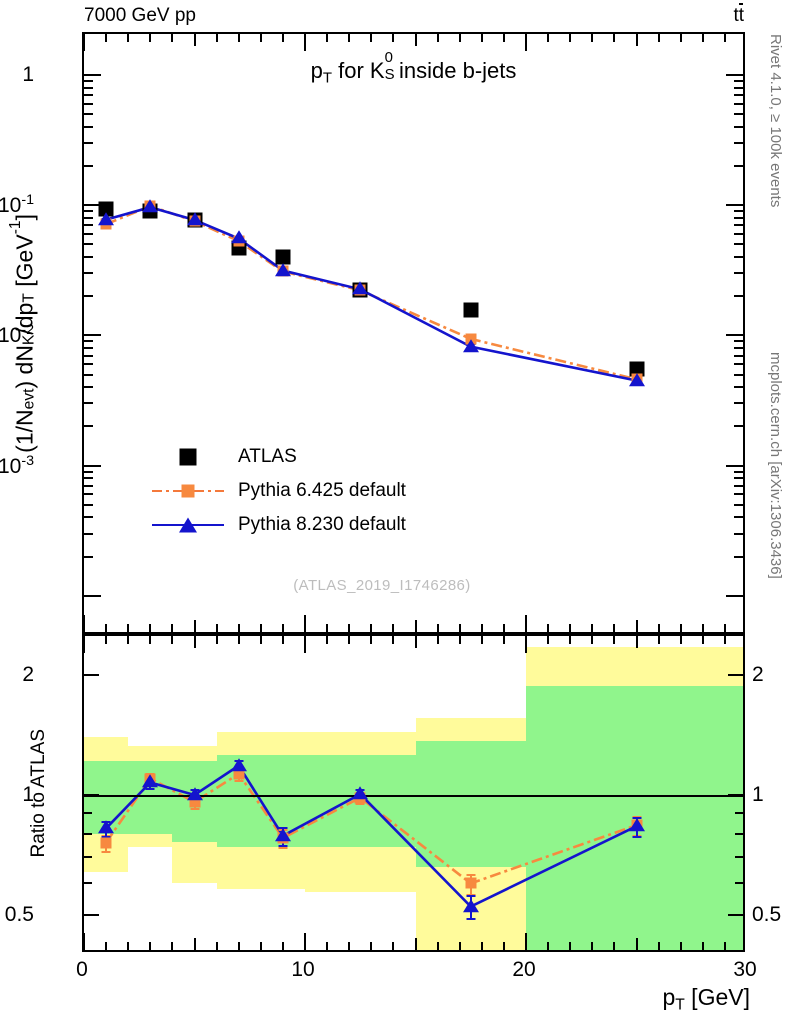  Describe the element at coordinates (17, 465) in the screenshot. I see `y-tick-label-1e-3: 10⁻³` at that location.